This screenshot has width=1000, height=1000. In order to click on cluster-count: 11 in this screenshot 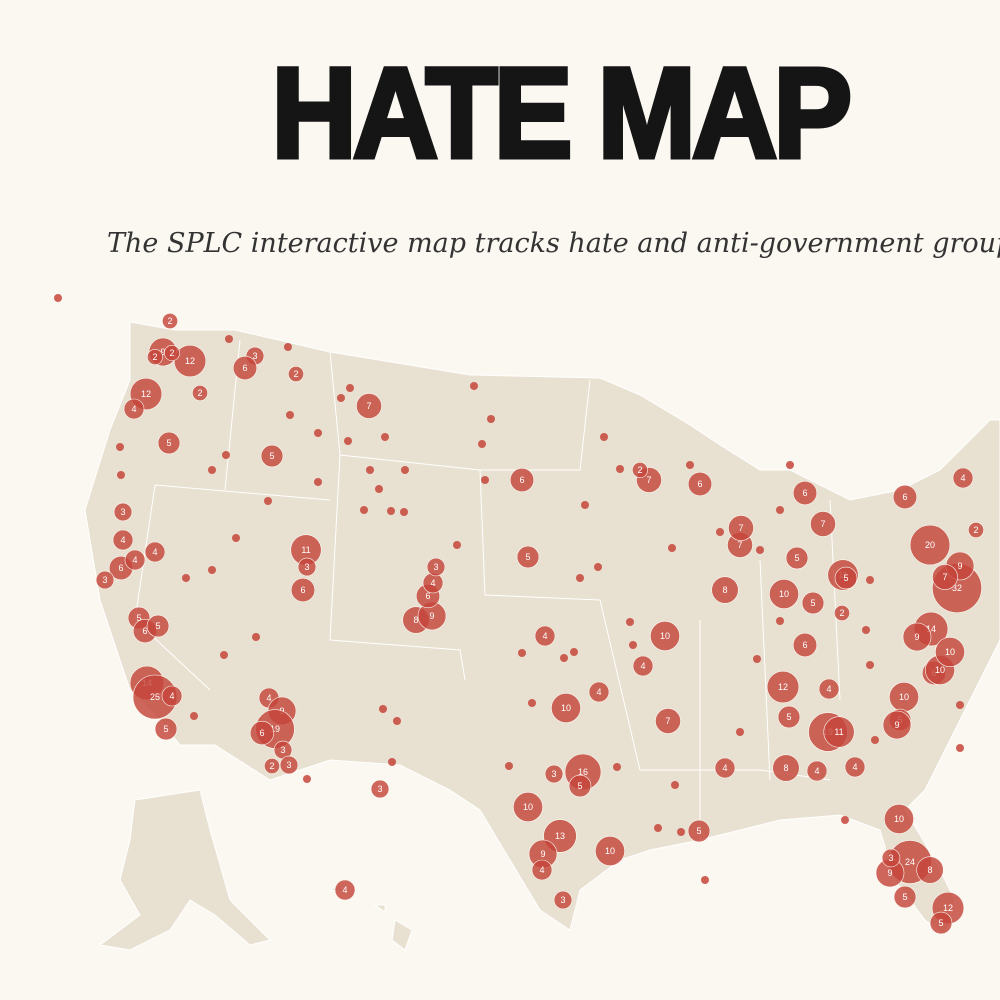, I will do `click(838, 732)`.